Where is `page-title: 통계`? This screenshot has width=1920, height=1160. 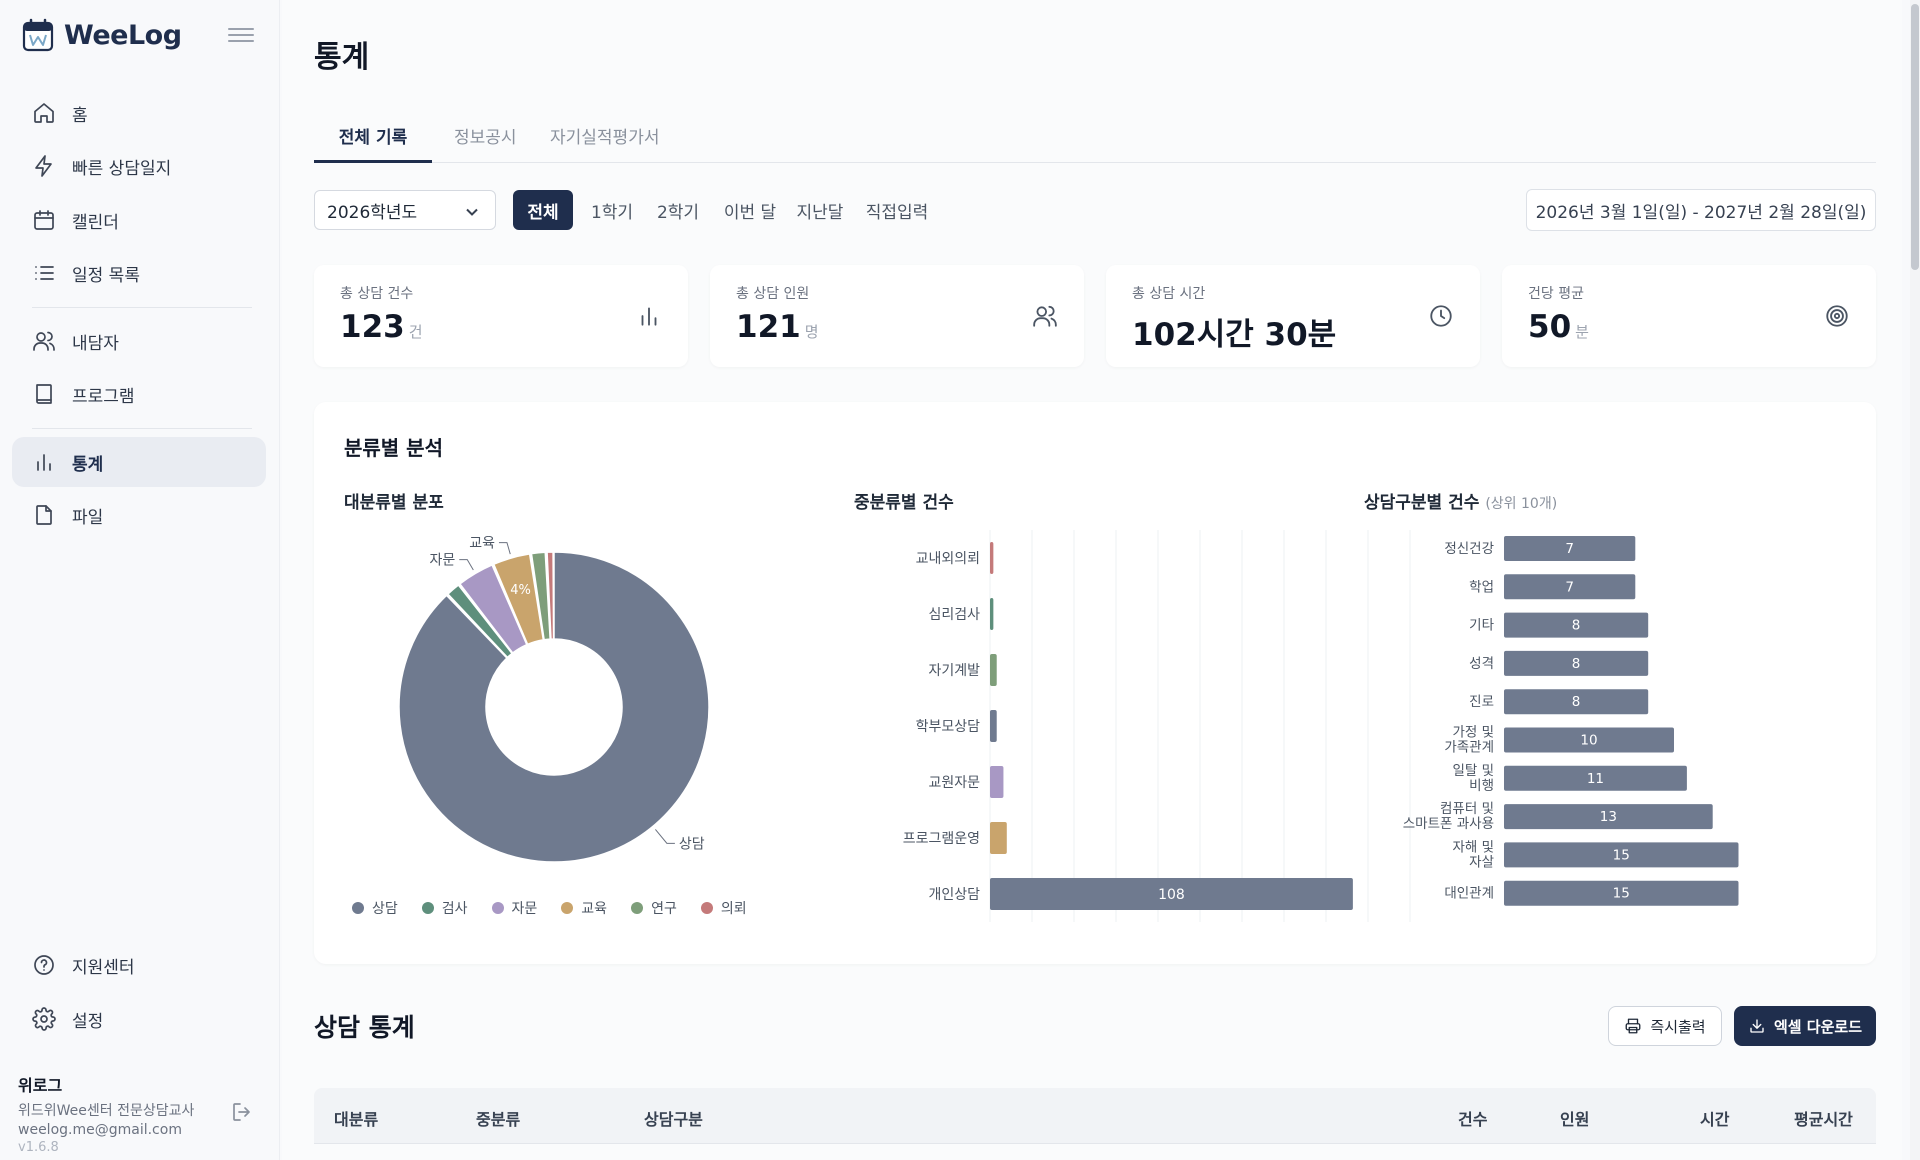 page-title: 통계 is located at coordinates (342, 57).